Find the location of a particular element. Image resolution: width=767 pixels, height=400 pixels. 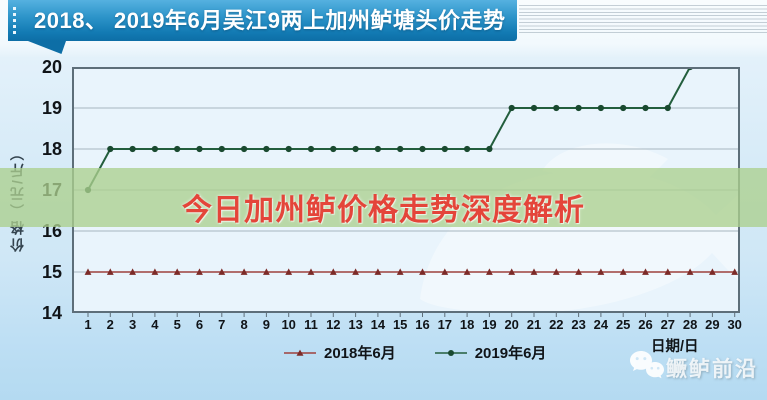

x-tick-label: 11 is located at coordinates (311, 324).